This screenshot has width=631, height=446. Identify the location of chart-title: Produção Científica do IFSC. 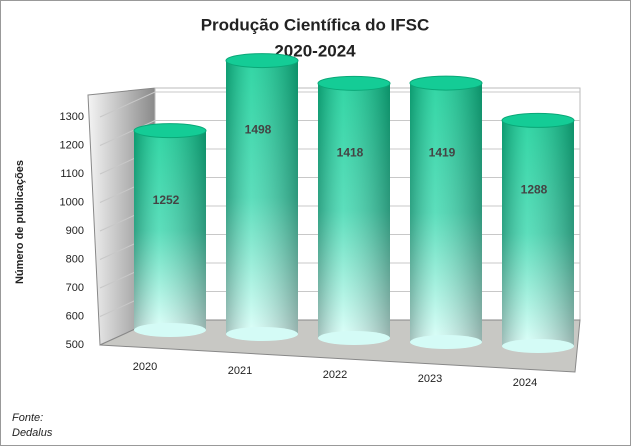
(315, 24).